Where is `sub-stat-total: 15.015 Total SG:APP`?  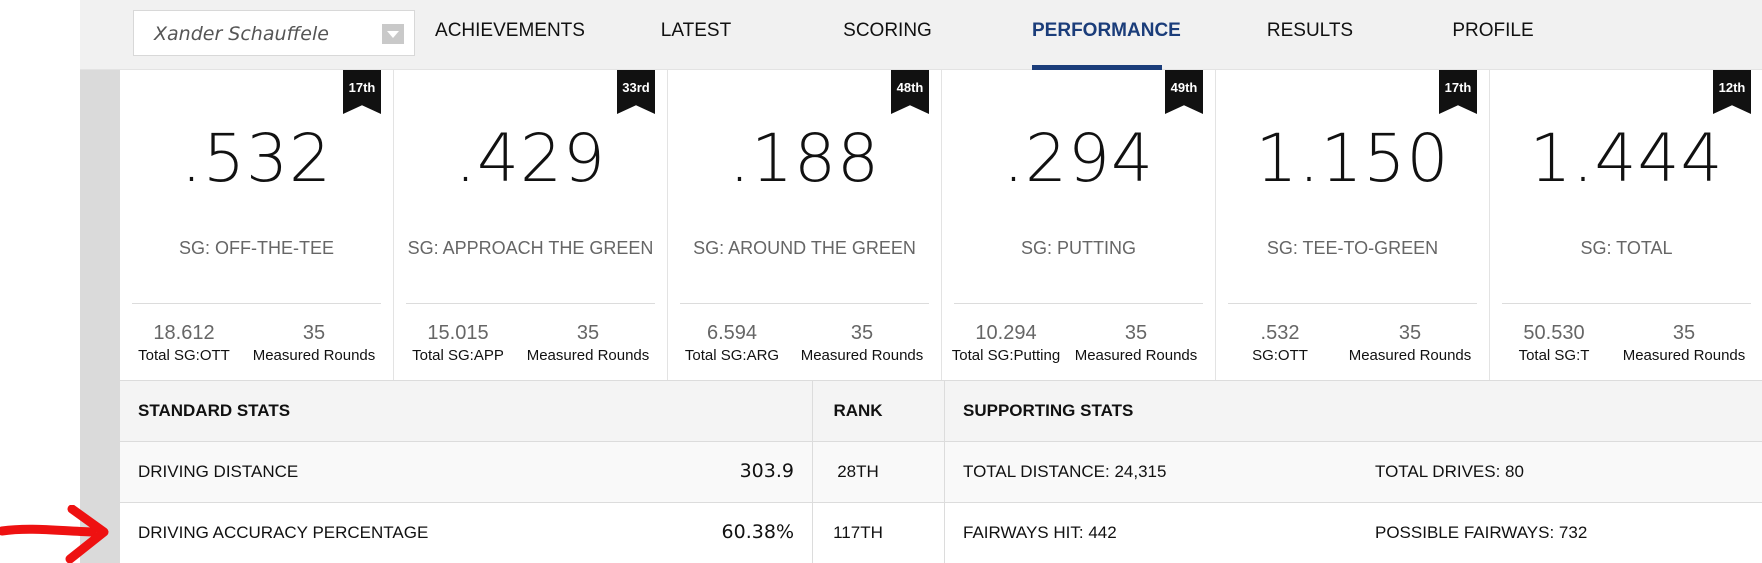
sub-stat-total: 15.015 Total SG:APP is located at coordinates (458, 343).